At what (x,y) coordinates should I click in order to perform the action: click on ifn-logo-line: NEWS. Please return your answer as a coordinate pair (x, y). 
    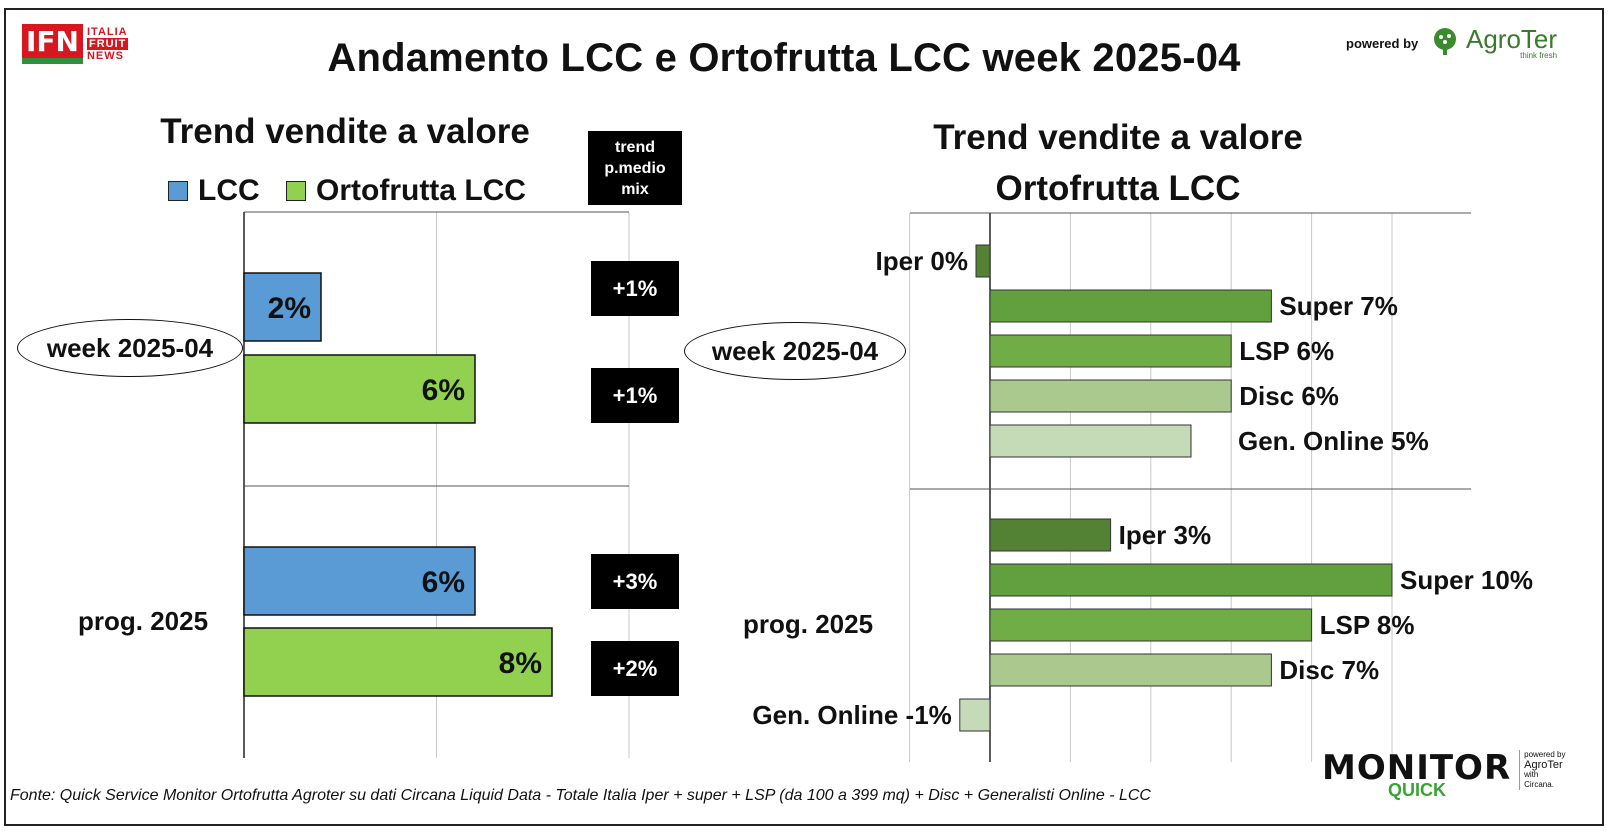
    Looking at the image, I should click on (105, 56).